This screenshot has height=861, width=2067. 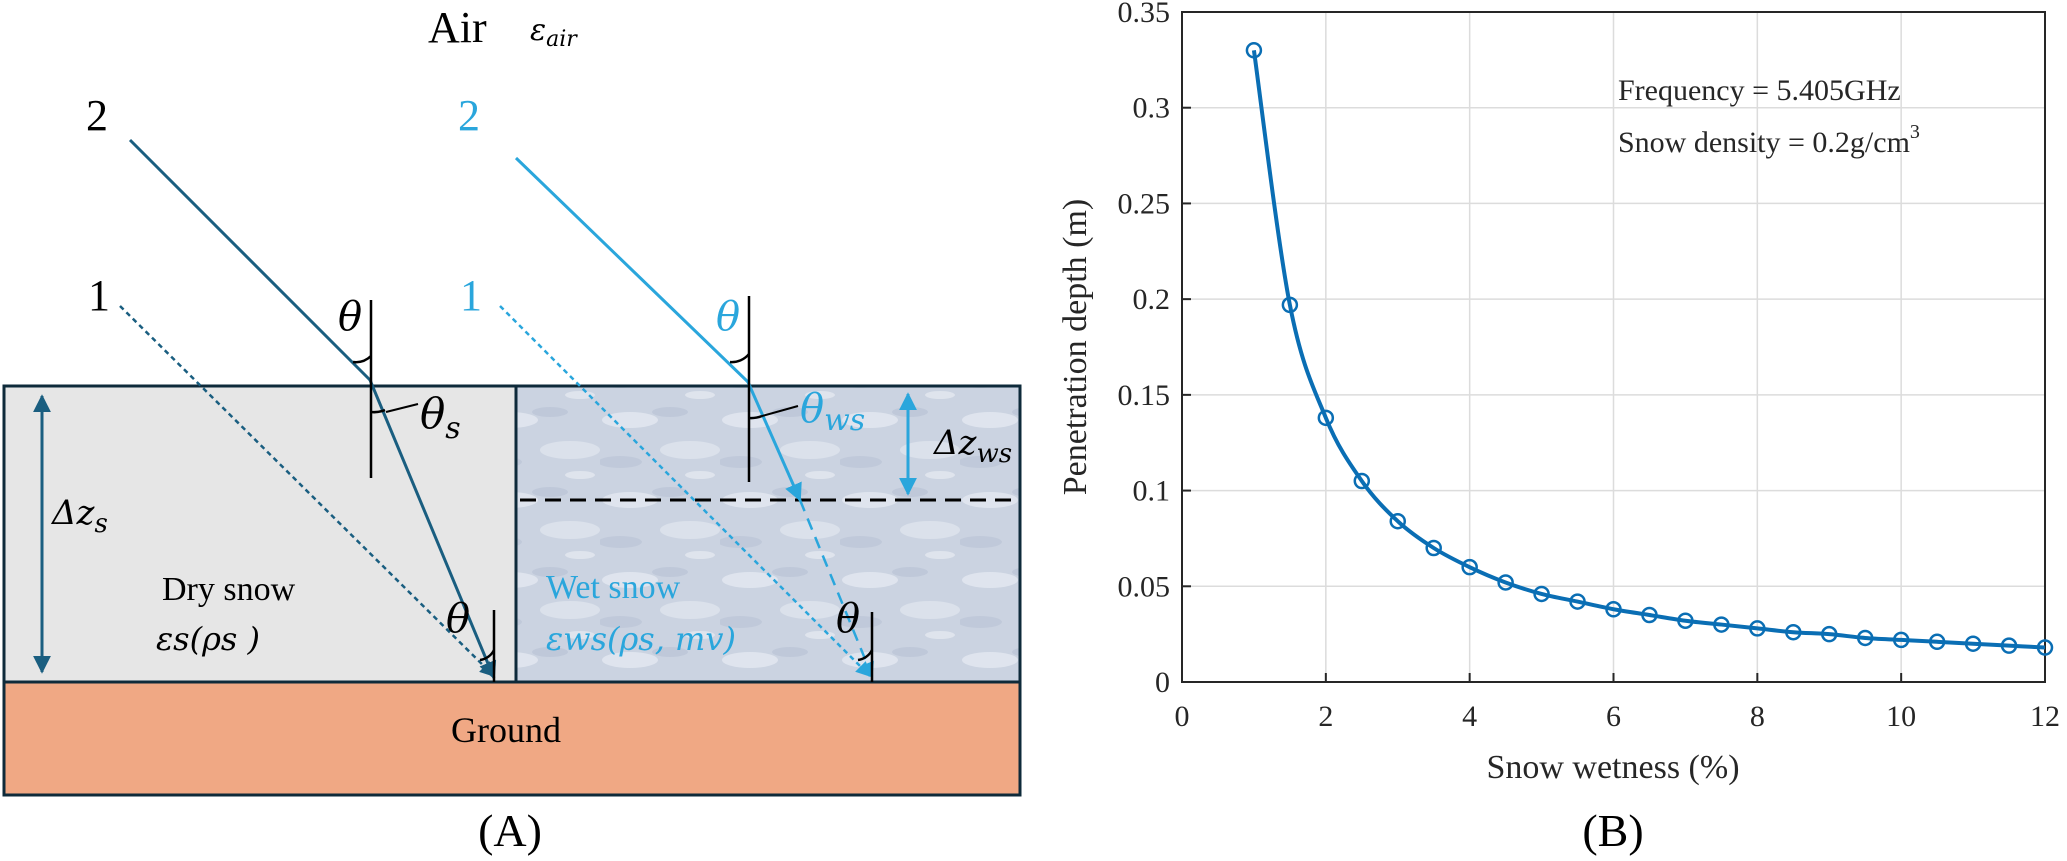 I want to click on ground-layer, so click(x=512, y=738).